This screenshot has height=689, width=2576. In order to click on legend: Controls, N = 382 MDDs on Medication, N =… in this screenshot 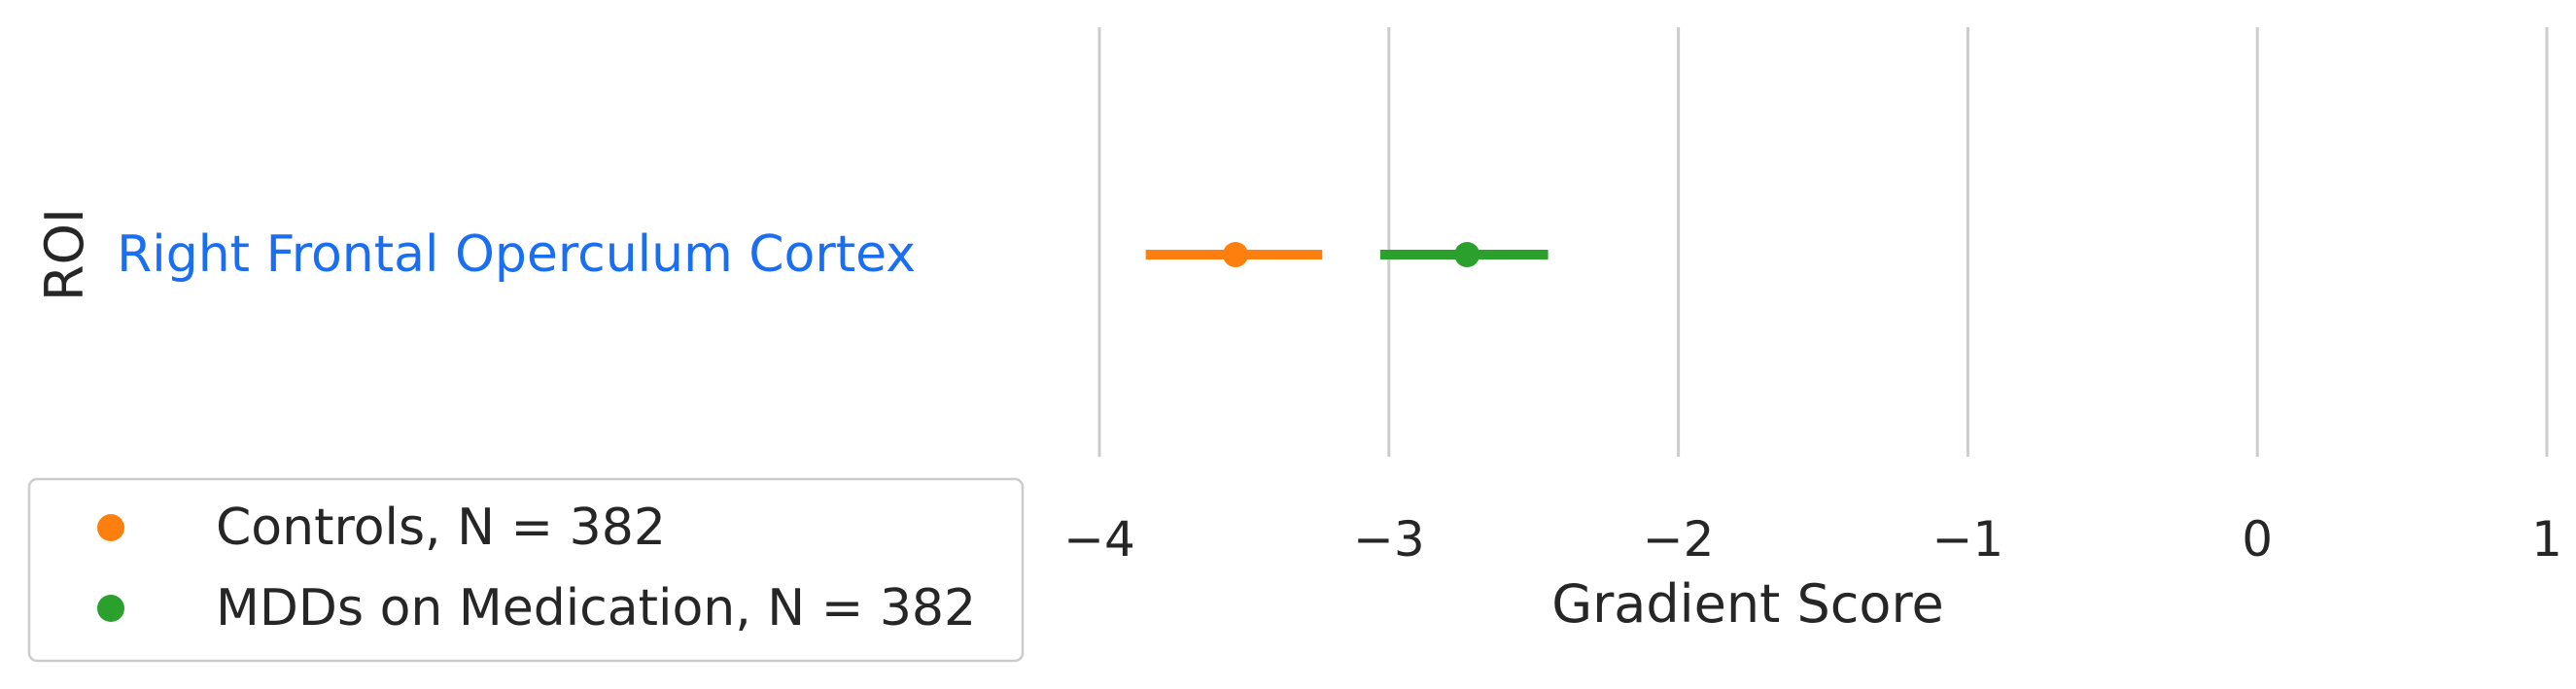, I will do `click(526, 570)`.